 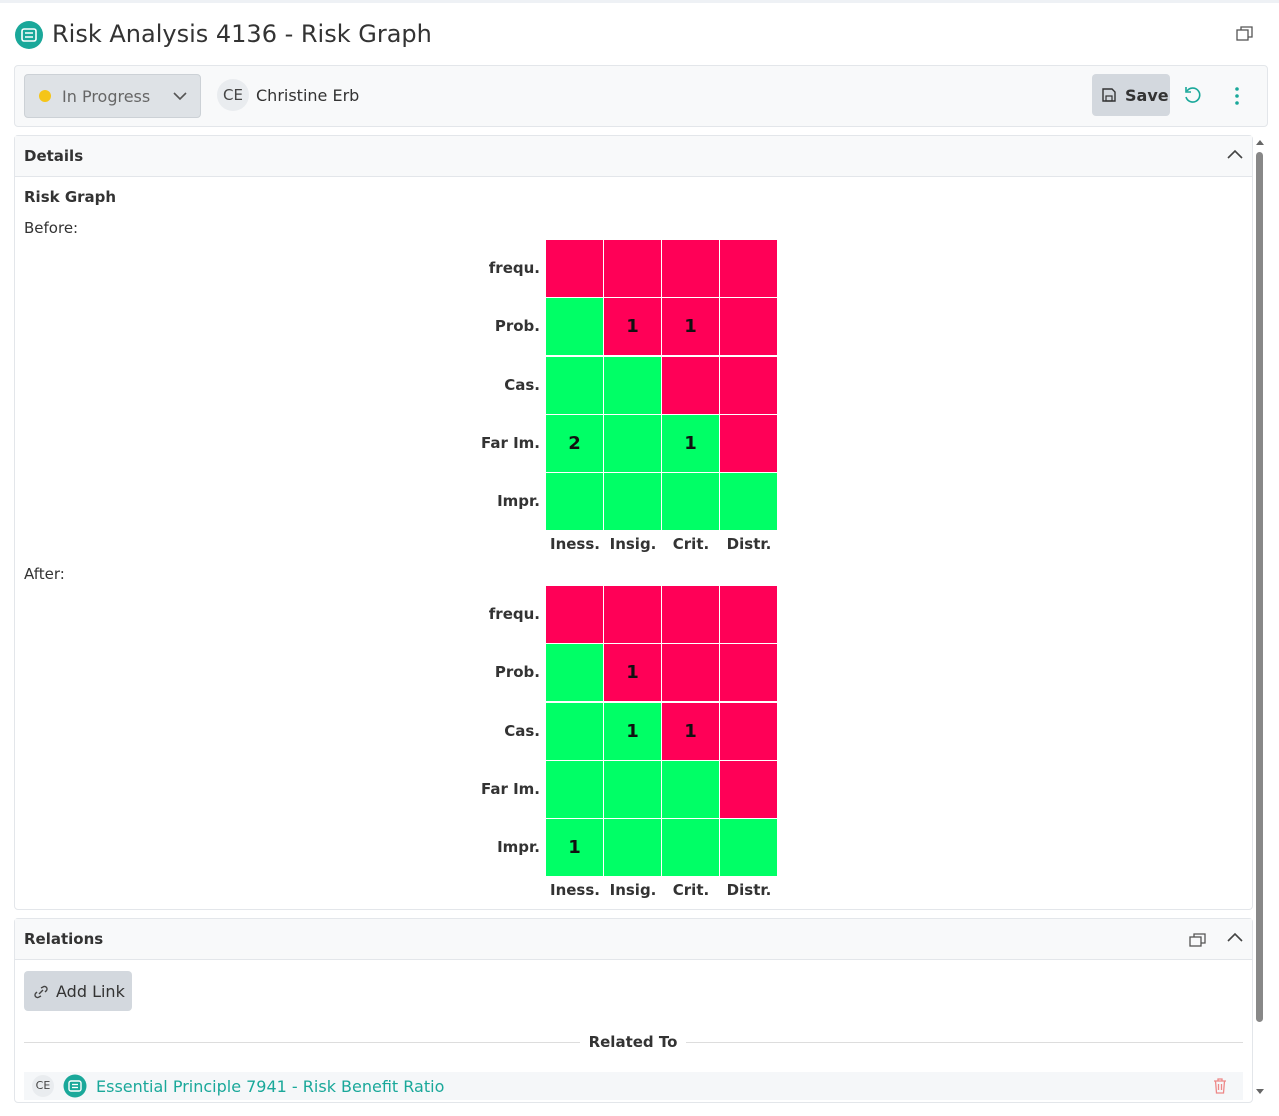 What do you see at coordinates (1259, 587) in the screenshot?
I see `scroll-thumb` at bounding box center [1259, 587].